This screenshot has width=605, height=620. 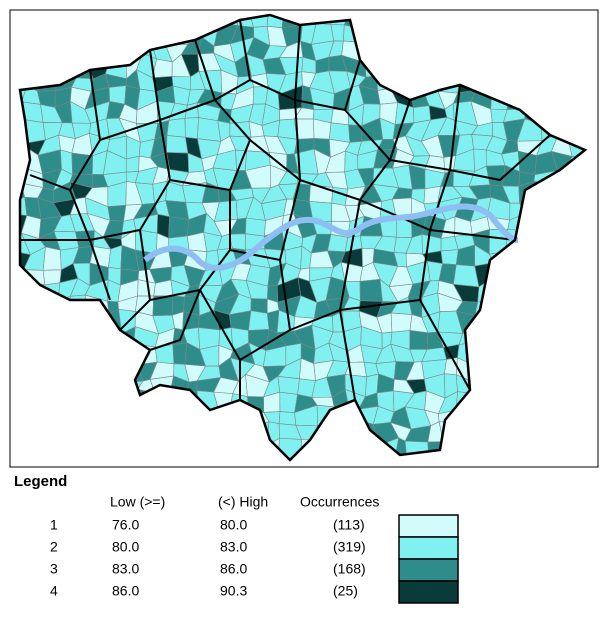 What do you see at coordinates (349, 569) in the screenshot?
I see `legend-occurrences: (168)` at bounding box center [349, 569].